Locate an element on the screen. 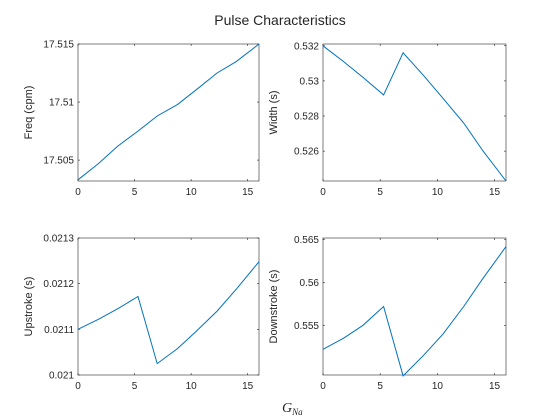 This screenshot has width=560, height=420. y-axis-label: Downstroke (s) is located at coordinates (274, 307).